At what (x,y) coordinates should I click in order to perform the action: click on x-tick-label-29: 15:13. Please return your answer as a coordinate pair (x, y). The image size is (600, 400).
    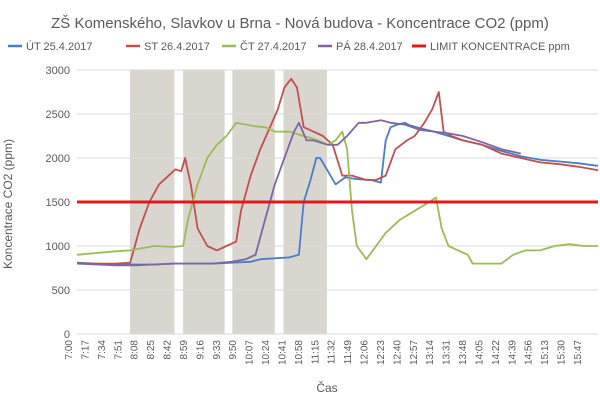
    Looking at the image, I should click on (545, 352).